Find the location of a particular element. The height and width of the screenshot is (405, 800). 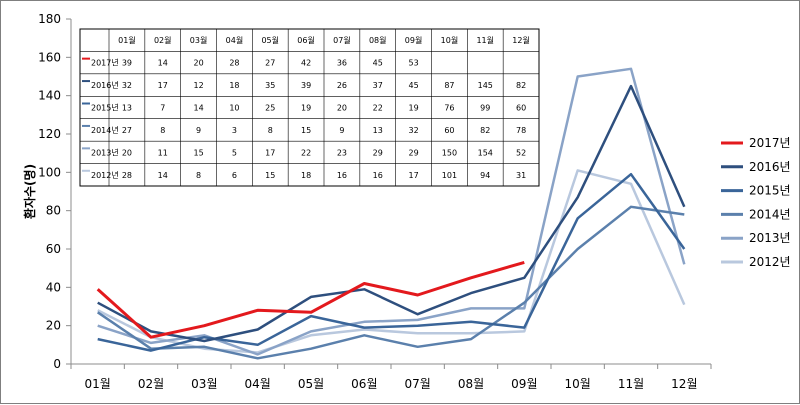

table-header-cell: 03월 is located at coordinates (199, 40).